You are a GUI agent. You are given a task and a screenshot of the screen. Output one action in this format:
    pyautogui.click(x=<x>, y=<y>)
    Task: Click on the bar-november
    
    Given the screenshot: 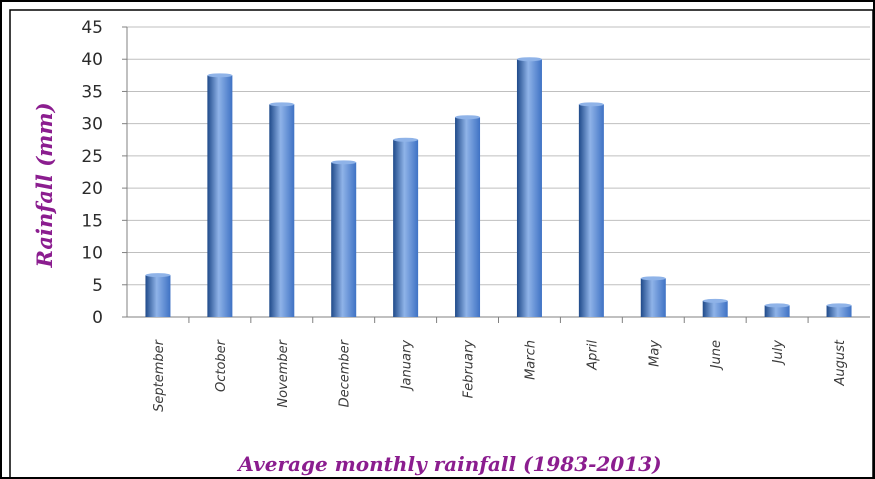 What is the action you would take?
    pyautogui.click(x=282, y=210)
    